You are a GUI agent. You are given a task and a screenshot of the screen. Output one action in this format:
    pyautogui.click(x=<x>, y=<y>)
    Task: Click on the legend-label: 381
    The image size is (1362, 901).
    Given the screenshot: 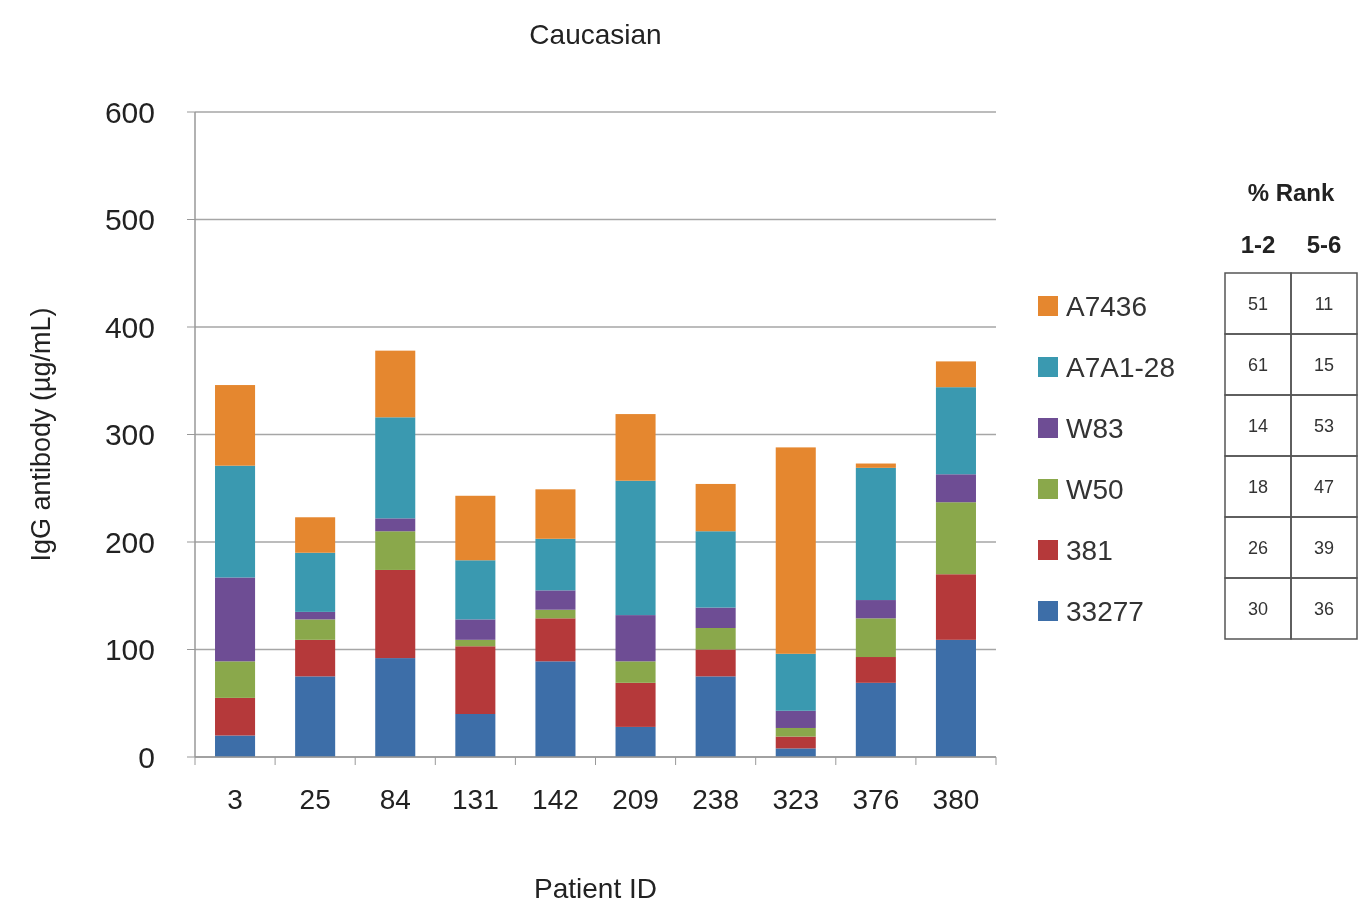 What is the action you would take?
    pyautogui.click(x=1089, y=550)
    